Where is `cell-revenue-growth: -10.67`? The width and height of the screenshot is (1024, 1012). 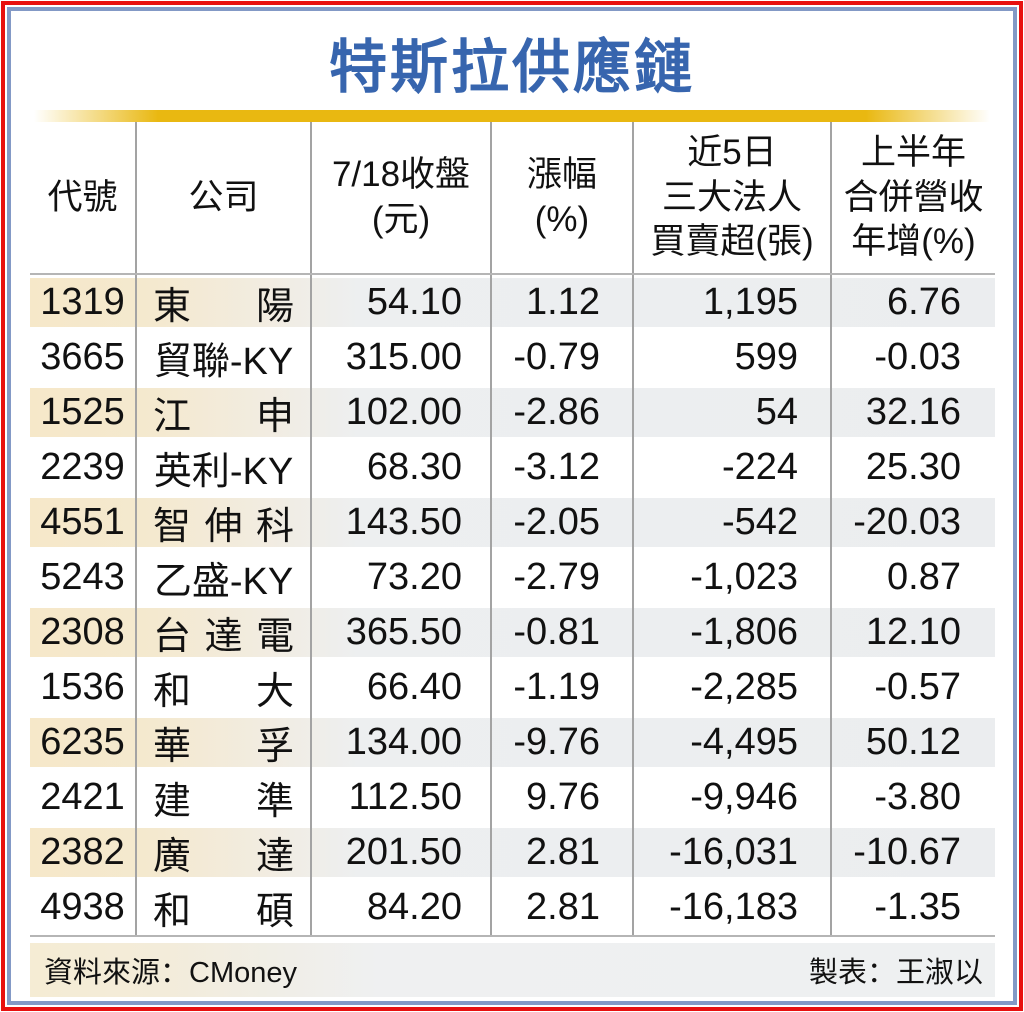
cell-revenue-growth: -10.67 is located at coordinates (912, 853).